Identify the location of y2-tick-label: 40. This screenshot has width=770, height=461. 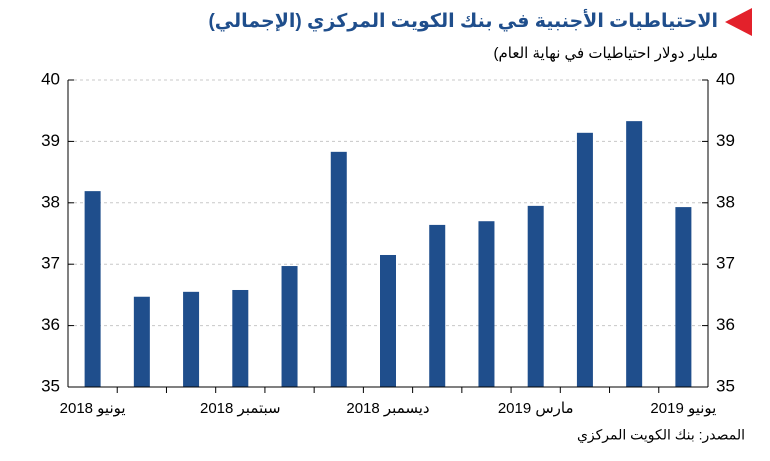
(725, 78).